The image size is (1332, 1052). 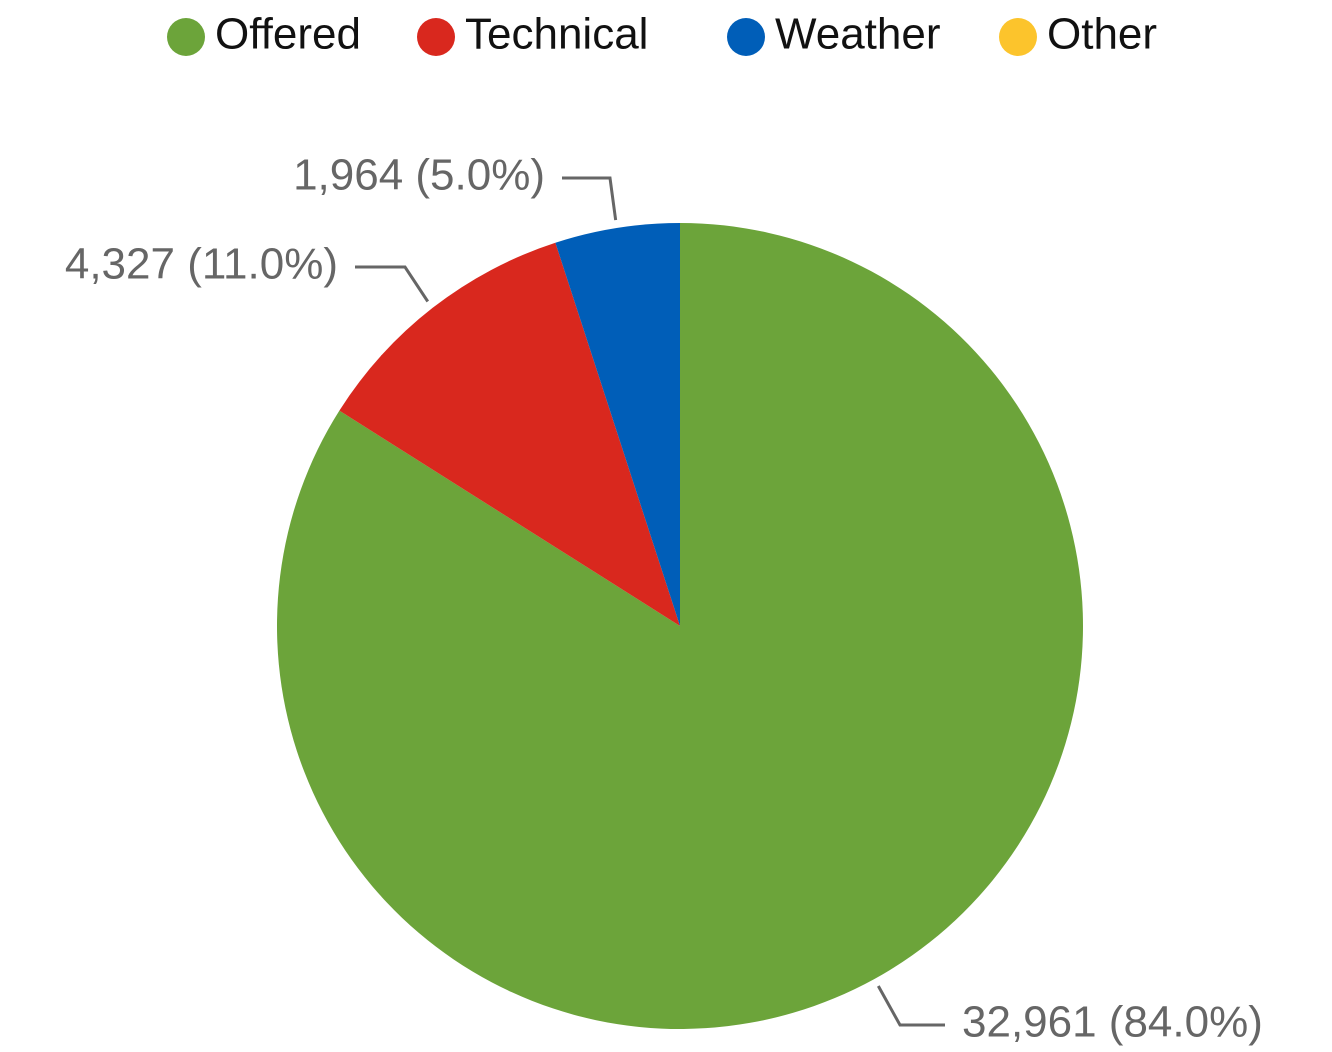 I want to click on slice-label: 4,327 (11.0%), so click(x=201, y=264).